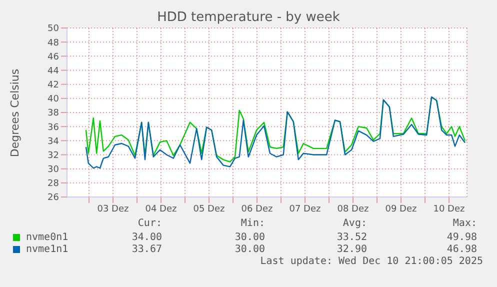 The image size is (497, 287). I want to click on text: Avg:, so click(354, 223).